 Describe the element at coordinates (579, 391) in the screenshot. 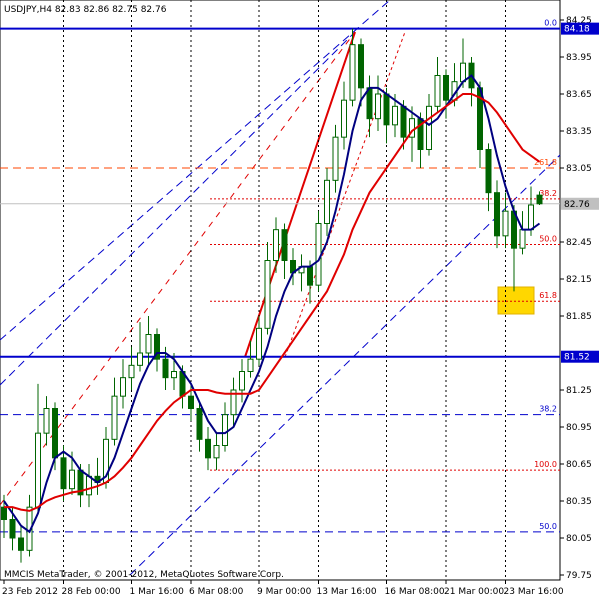

I see `y-tick-label: 81.25` at that location.